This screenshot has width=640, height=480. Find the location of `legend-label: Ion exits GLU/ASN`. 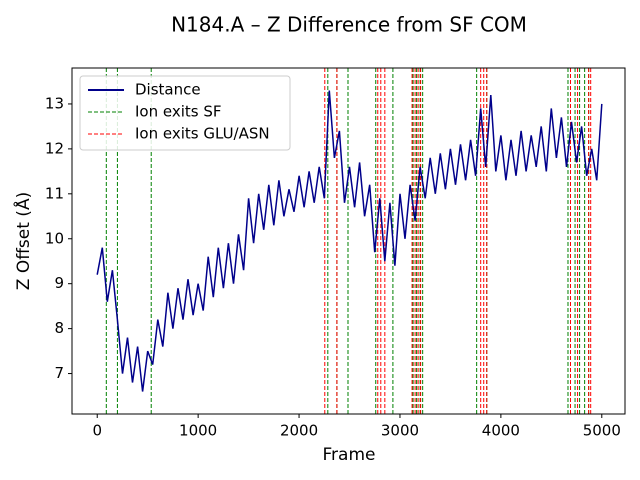

legend-label: Ion exits GLU/ASN is located at coordinates (202, 134).